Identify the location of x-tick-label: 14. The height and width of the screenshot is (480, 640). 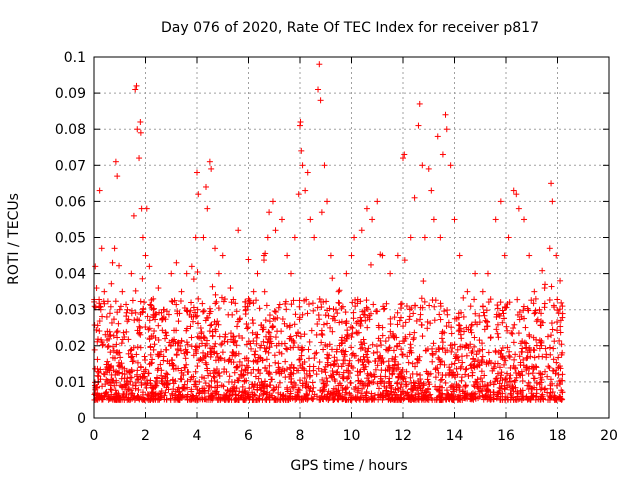
(455, 436).